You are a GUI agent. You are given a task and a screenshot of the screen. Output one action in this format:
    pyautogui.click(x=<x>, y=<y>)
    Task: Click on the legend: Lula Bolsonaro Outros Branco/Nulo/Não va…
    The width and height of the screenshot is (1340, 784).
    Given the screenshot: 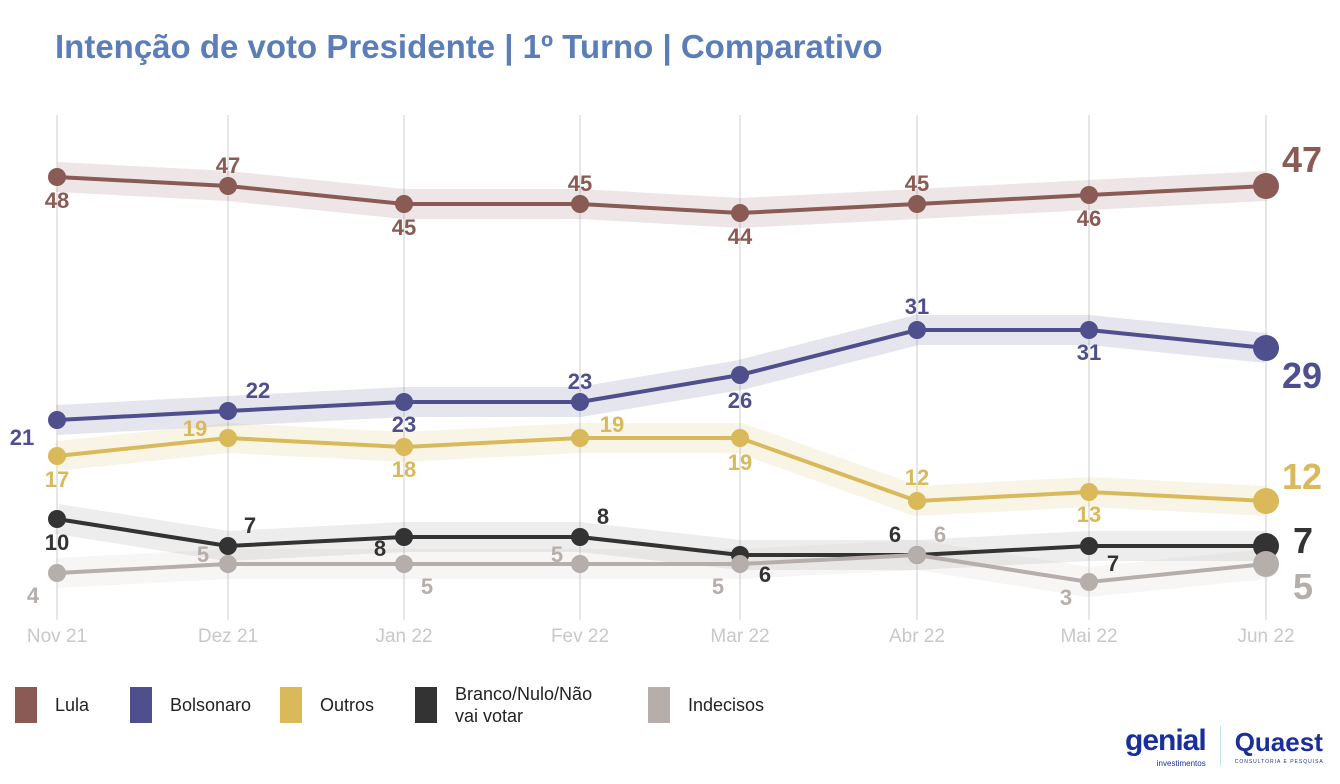 What is the action you would take?
    pyautogui.click(x=389, y=705)
    